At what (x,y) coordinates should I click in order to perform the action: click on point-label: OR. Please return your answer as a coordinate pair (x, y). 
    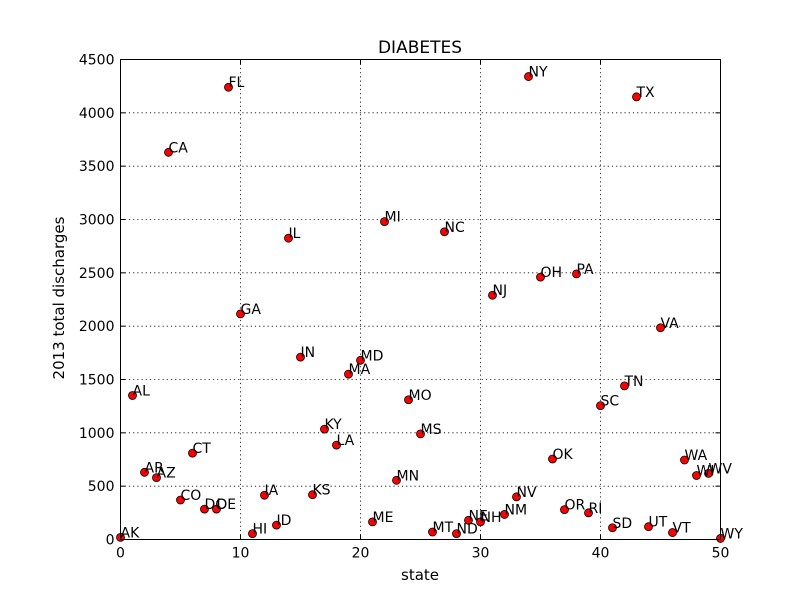
    Looking at the image, I should click on (575, 506).